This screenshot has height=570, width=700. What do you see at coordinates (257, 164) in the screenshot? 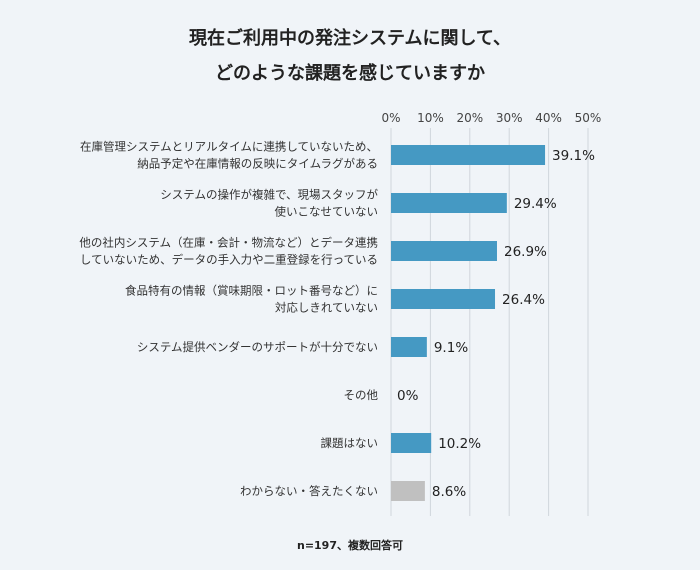
I see `category-label: 納品予定や在庫情報の反映にタイムラグがある` at bounding box center [257, 164].